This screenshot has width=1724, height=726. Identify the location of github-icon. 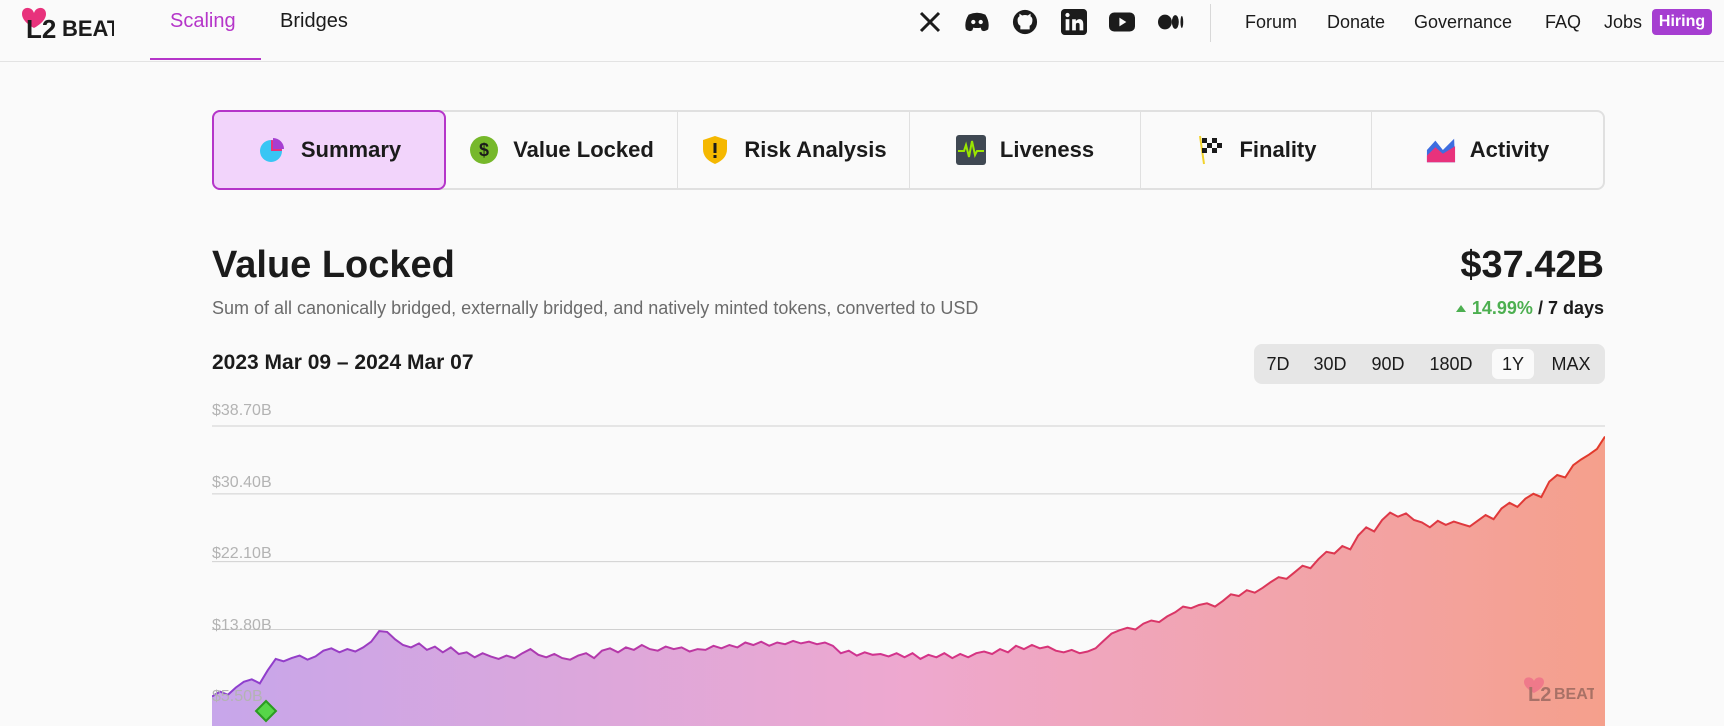
(1025, 22).